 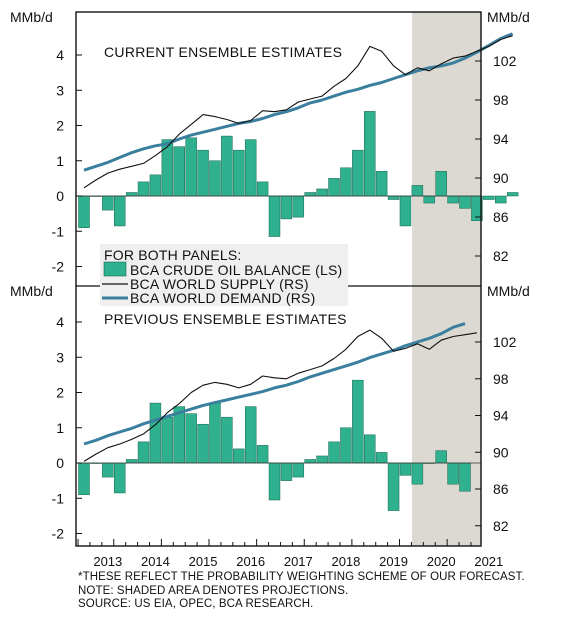 What do you see at coordinates (222, 298) in the screenshot?
I see `legend-label-demand: BCA WORLD DEMAND (RS)` at bounding box center [222, 298].